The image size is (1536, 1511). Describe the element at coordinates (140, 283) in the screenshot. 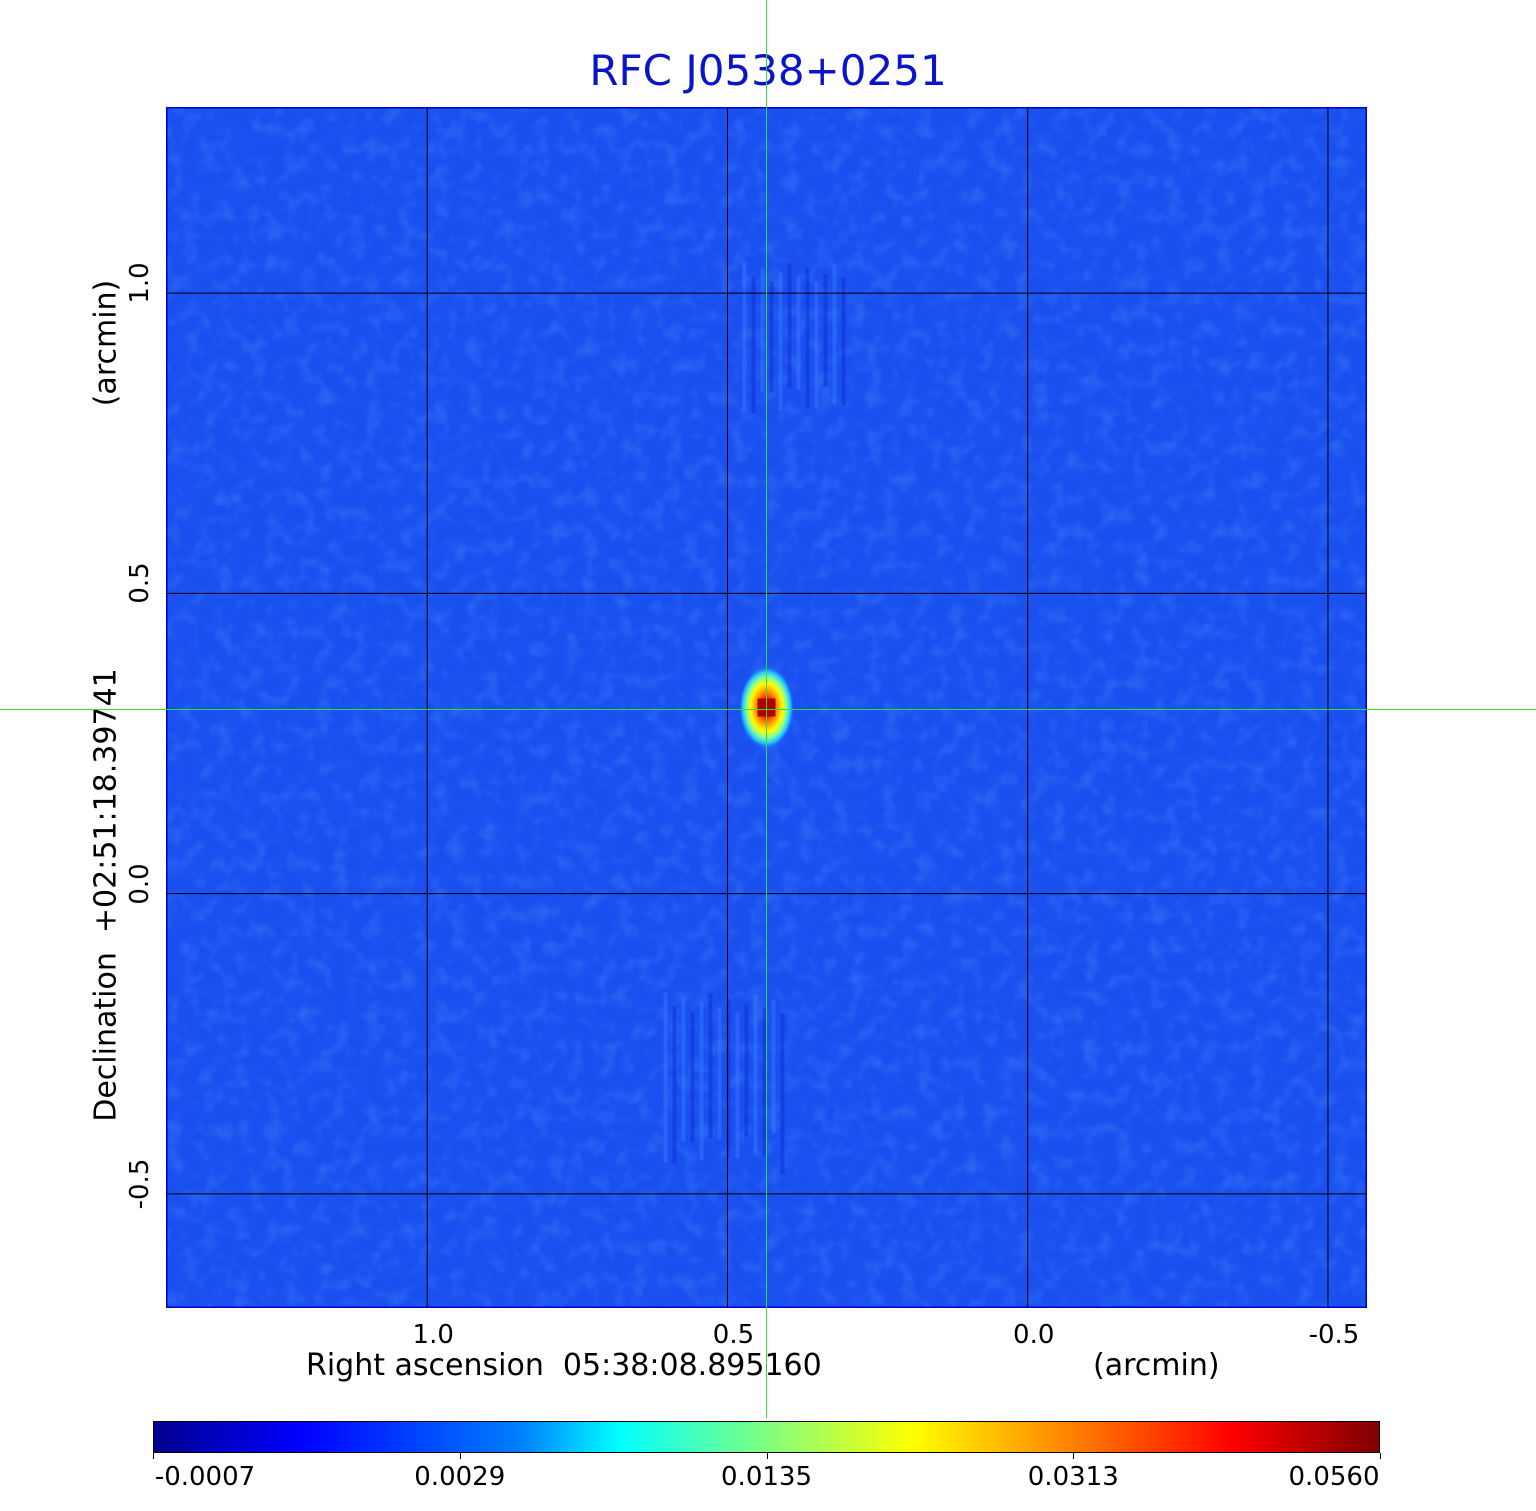

I see `y-tick-label: 1.0` at that location.